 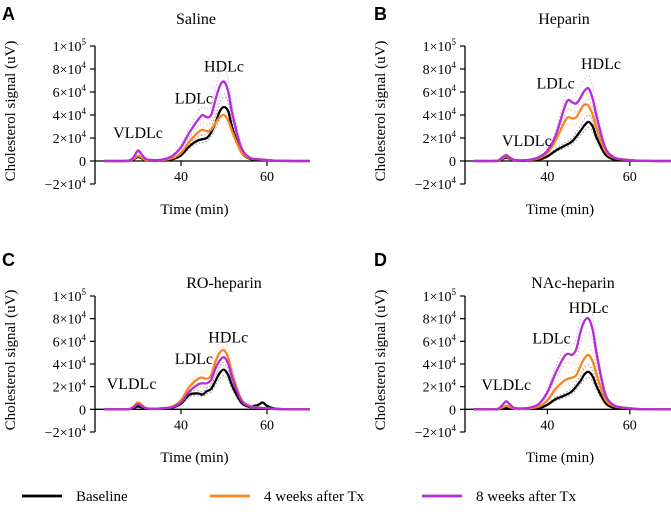 I want to click on panel-letter: A, so click(x=8, y=14).